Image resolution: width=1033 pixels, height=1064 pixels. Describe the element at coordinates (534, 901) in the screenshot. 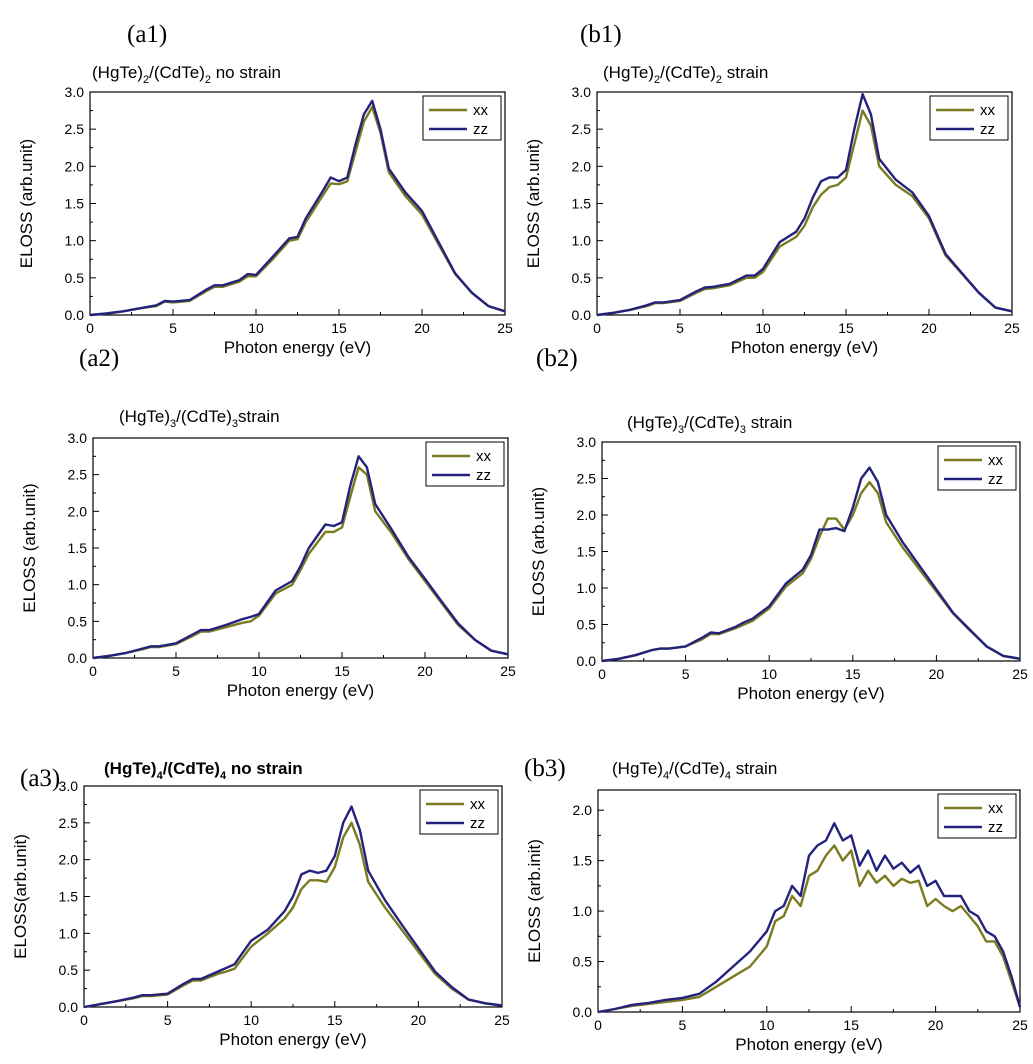

I see `y-axis-title: ELOSS (arb.init)` at that location.